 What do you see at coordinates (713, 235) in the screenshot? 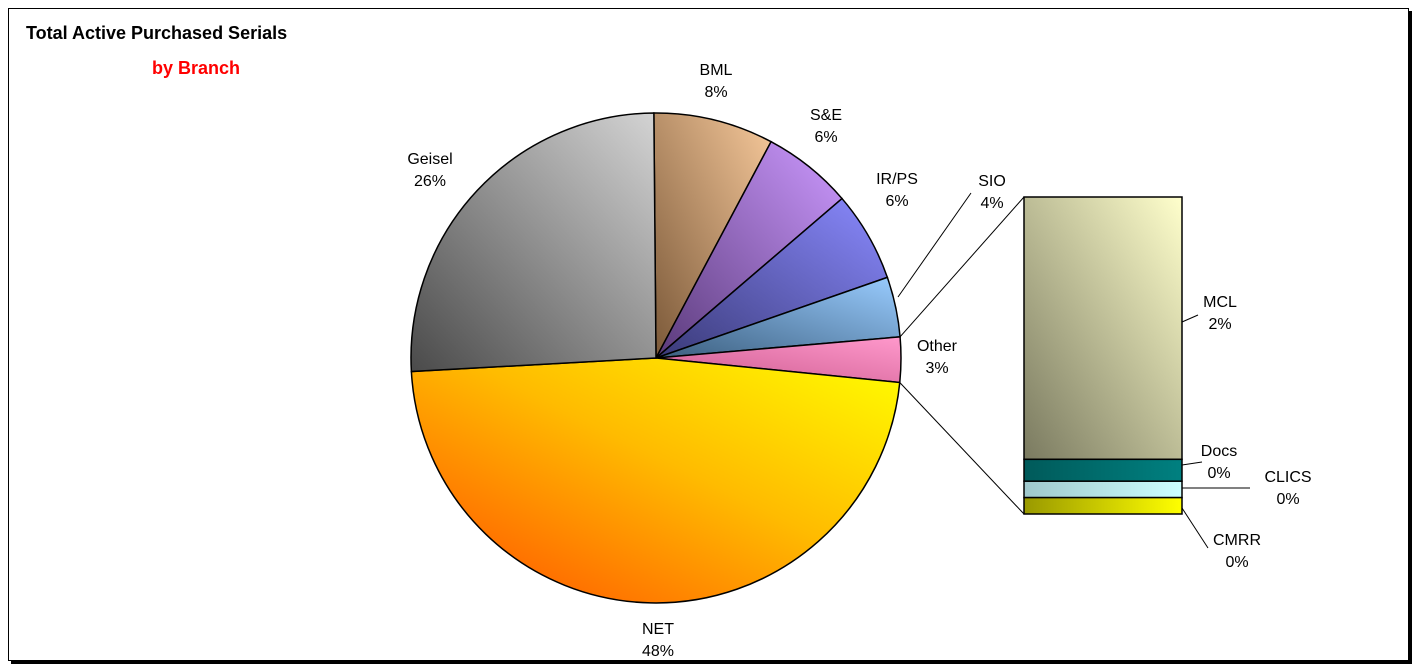
I see `pie-slice-bml` at bounding box center [713, 235].